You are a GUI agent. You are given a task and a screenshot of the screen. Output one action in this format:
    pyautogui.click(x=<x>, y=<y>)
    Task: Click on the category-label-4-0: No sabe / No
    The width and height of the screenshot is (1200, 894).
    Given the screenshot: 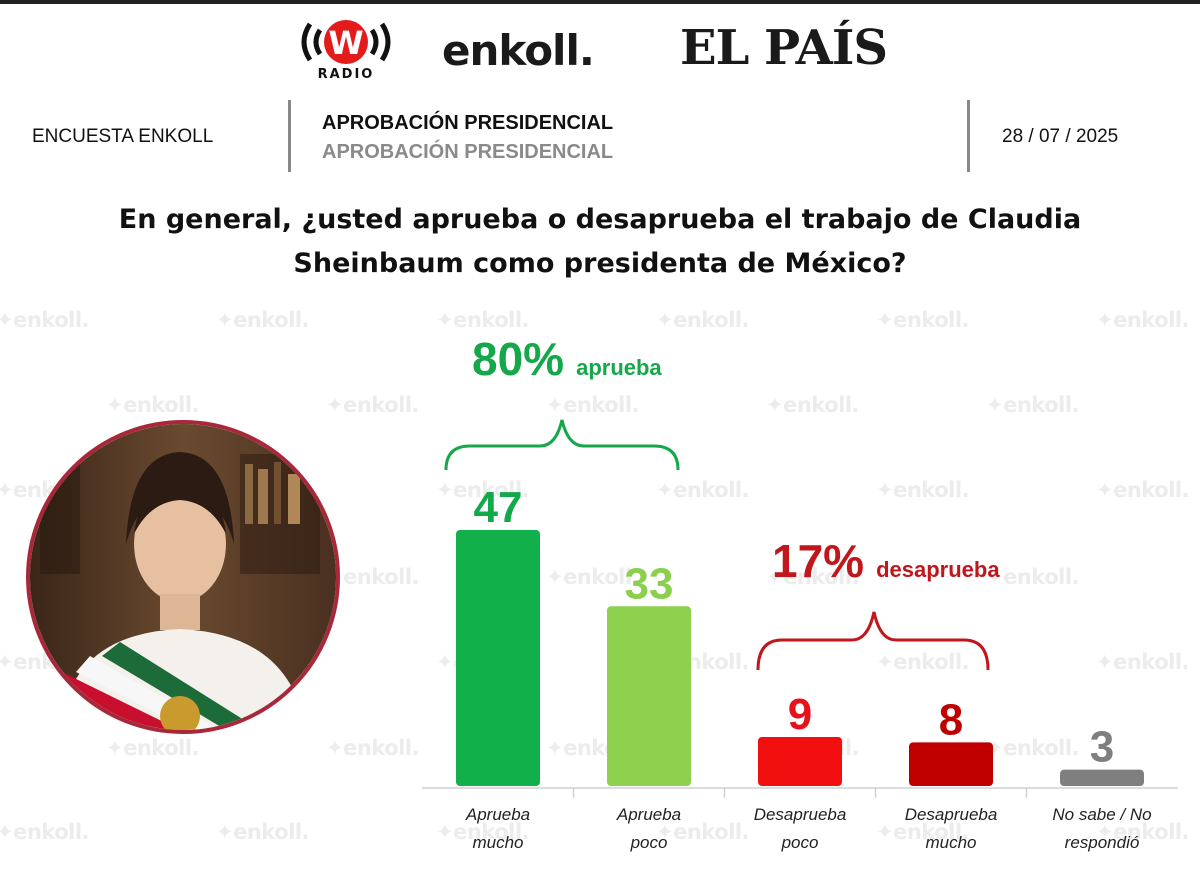 What is the action you would take?
    pyautogui.click(x=1101, y=814)
    